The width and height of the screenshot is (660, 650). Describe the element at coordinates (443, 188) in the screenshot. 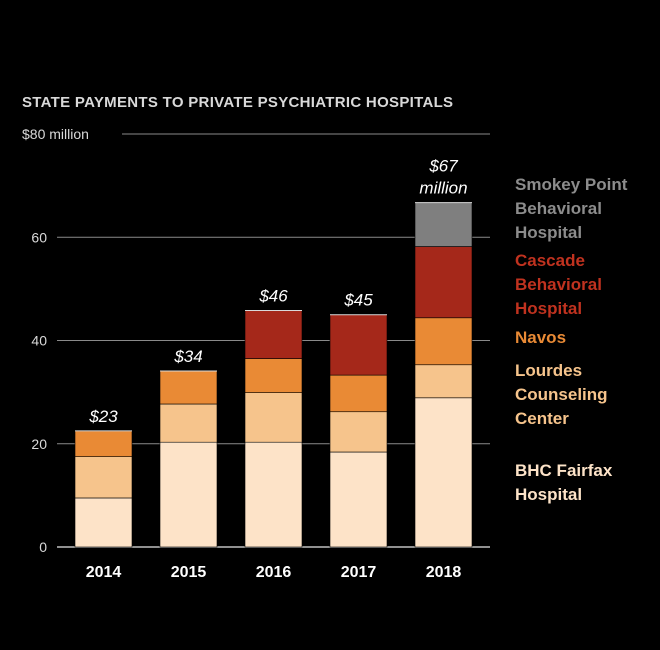

I see `total-label: million` at that location.